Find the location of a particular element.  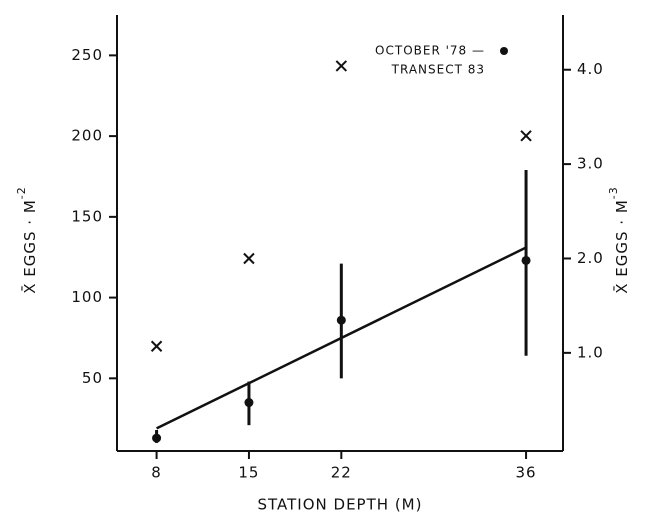

annotation: TRANSECT 83 is located at coordinates (438, 70).